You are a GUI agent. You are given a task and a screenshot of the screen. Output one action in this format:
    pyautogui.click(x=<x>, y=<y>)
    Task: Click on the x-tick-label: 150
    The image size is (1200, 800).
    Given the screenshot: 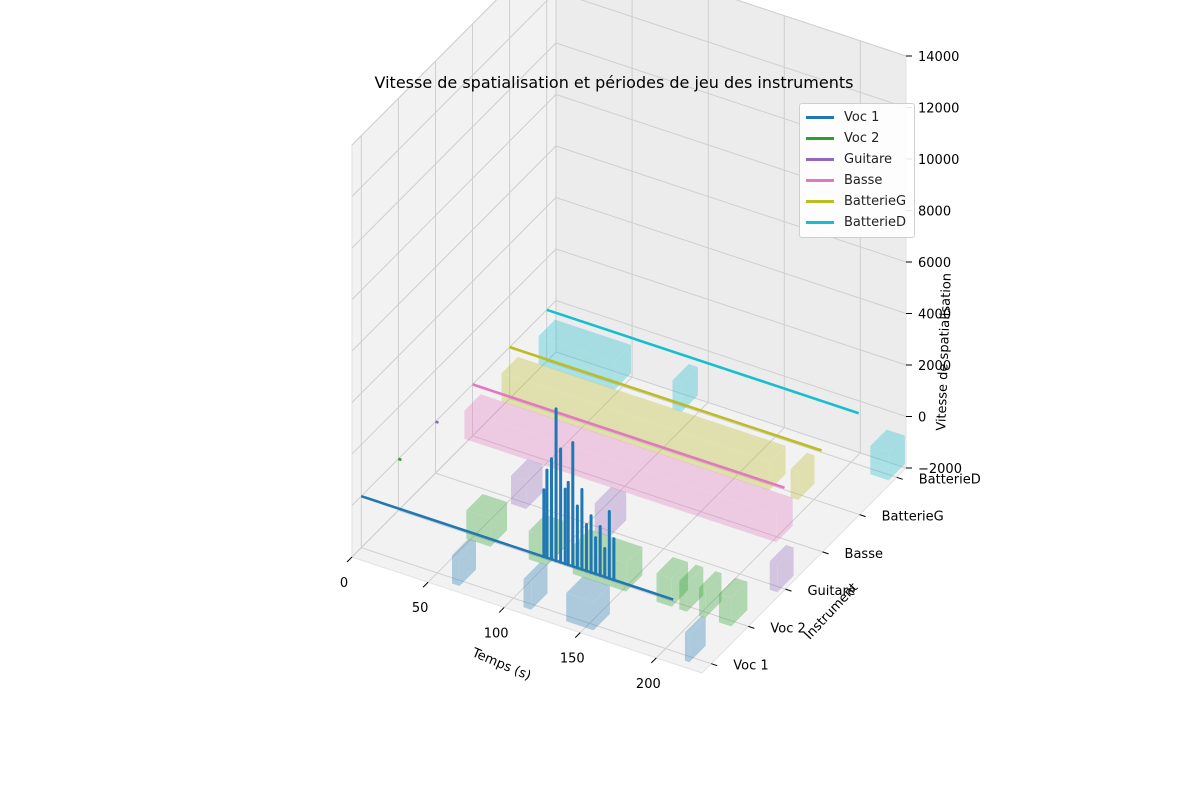 What is the action you would take?
    pyautogui.click(x=572, y=659)
    